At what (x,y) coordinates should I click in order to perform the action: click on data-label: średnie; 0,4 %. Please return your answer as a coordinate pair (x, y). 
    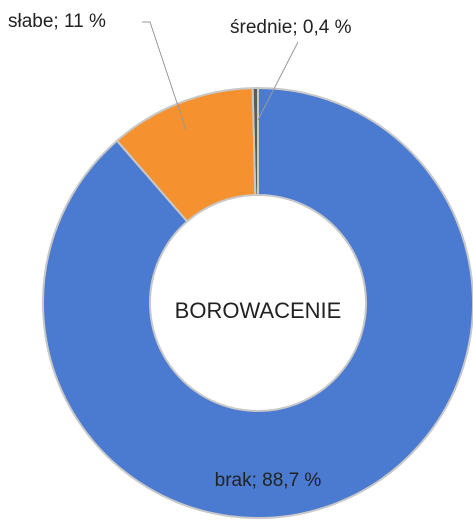
    Looking at the image, I should click on (291, 27).